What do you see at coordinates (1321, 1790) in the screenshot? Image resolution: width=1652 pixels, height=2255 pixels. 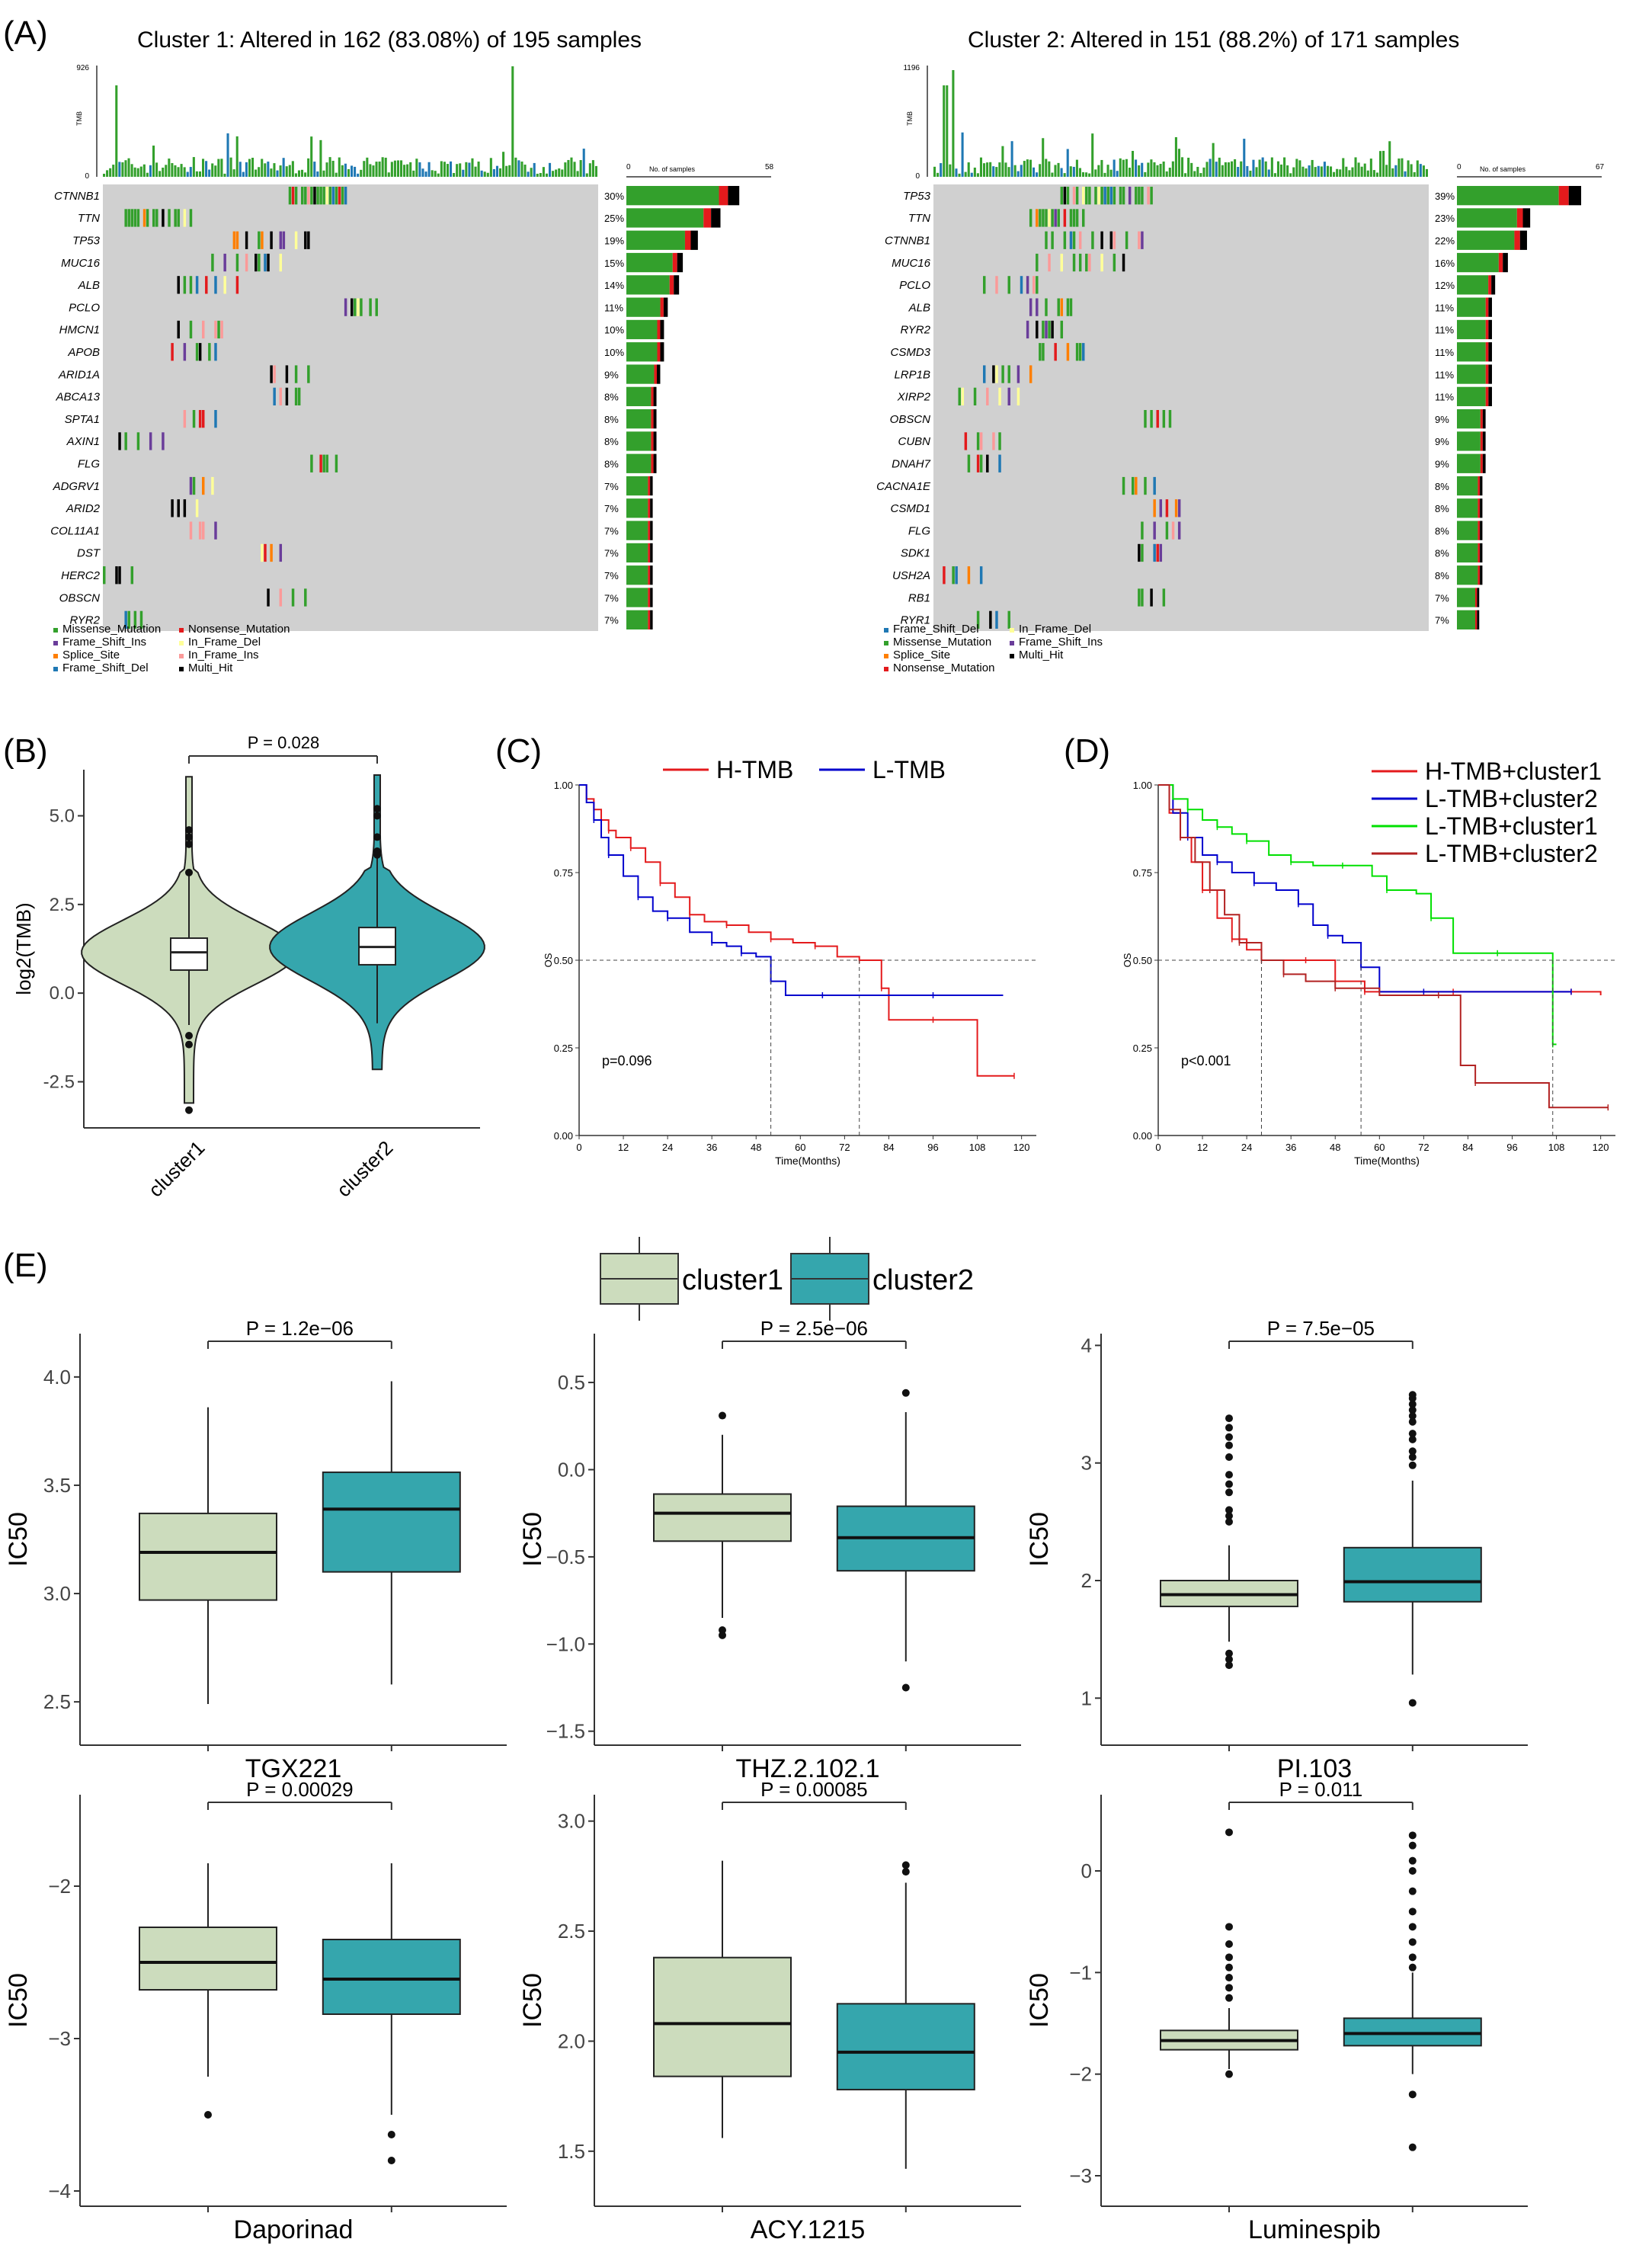 I see `p-value: P = 0.011` at bounding box center [1321, 1790].